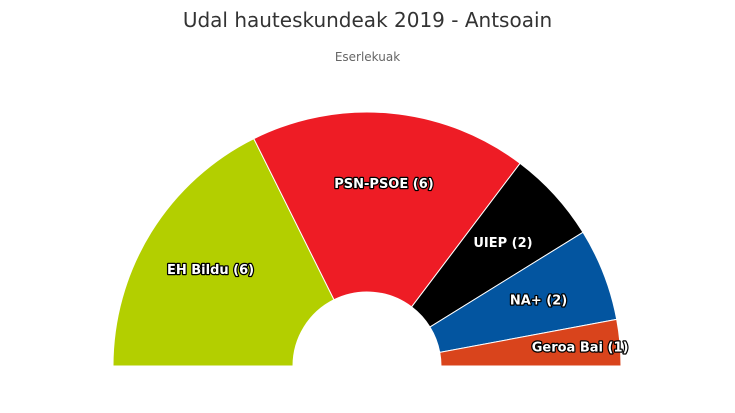  I want to click on slice-geroa-bai, so click(530, 342).